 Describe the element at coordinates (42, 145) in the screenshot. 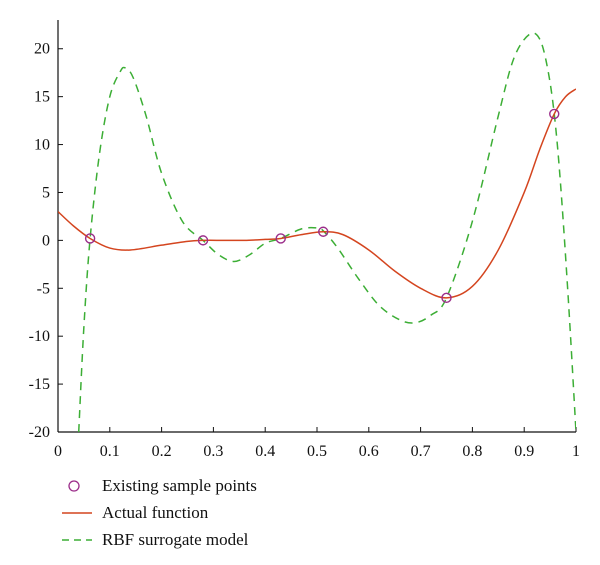

I see `y-tick-label: 10` at that location.